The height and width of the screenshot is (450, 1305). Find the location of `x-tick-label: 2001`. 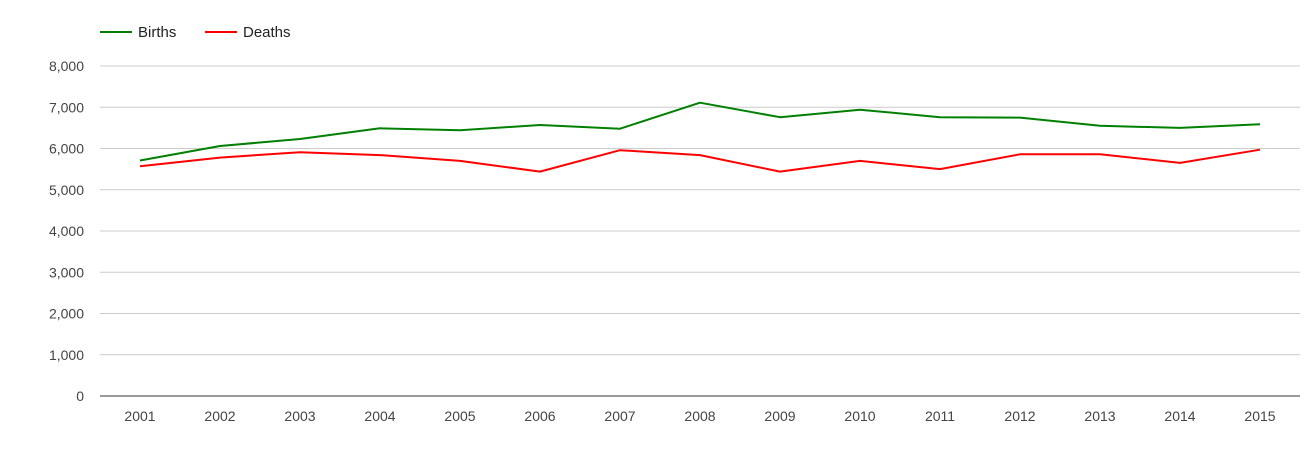

x-tick-label: 2001 is located at coordinates (139, 416).